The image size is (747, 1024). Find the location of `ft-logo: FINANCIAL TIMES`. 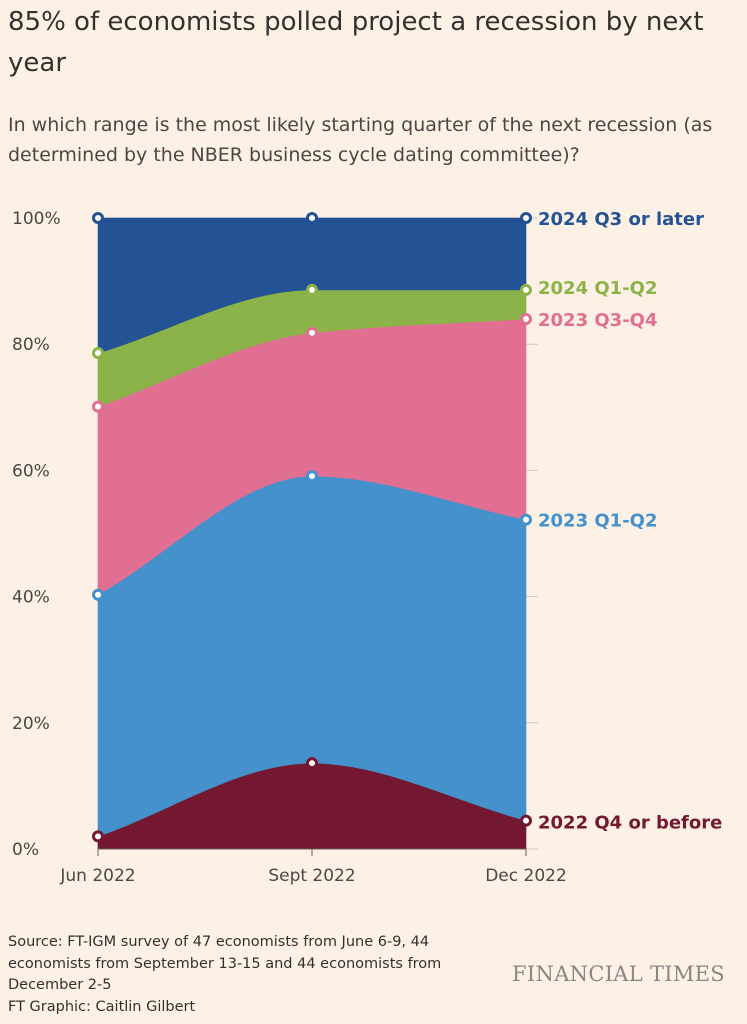

ft-logo: FINANCIAL TIMES is located at coordinates (618, 974).